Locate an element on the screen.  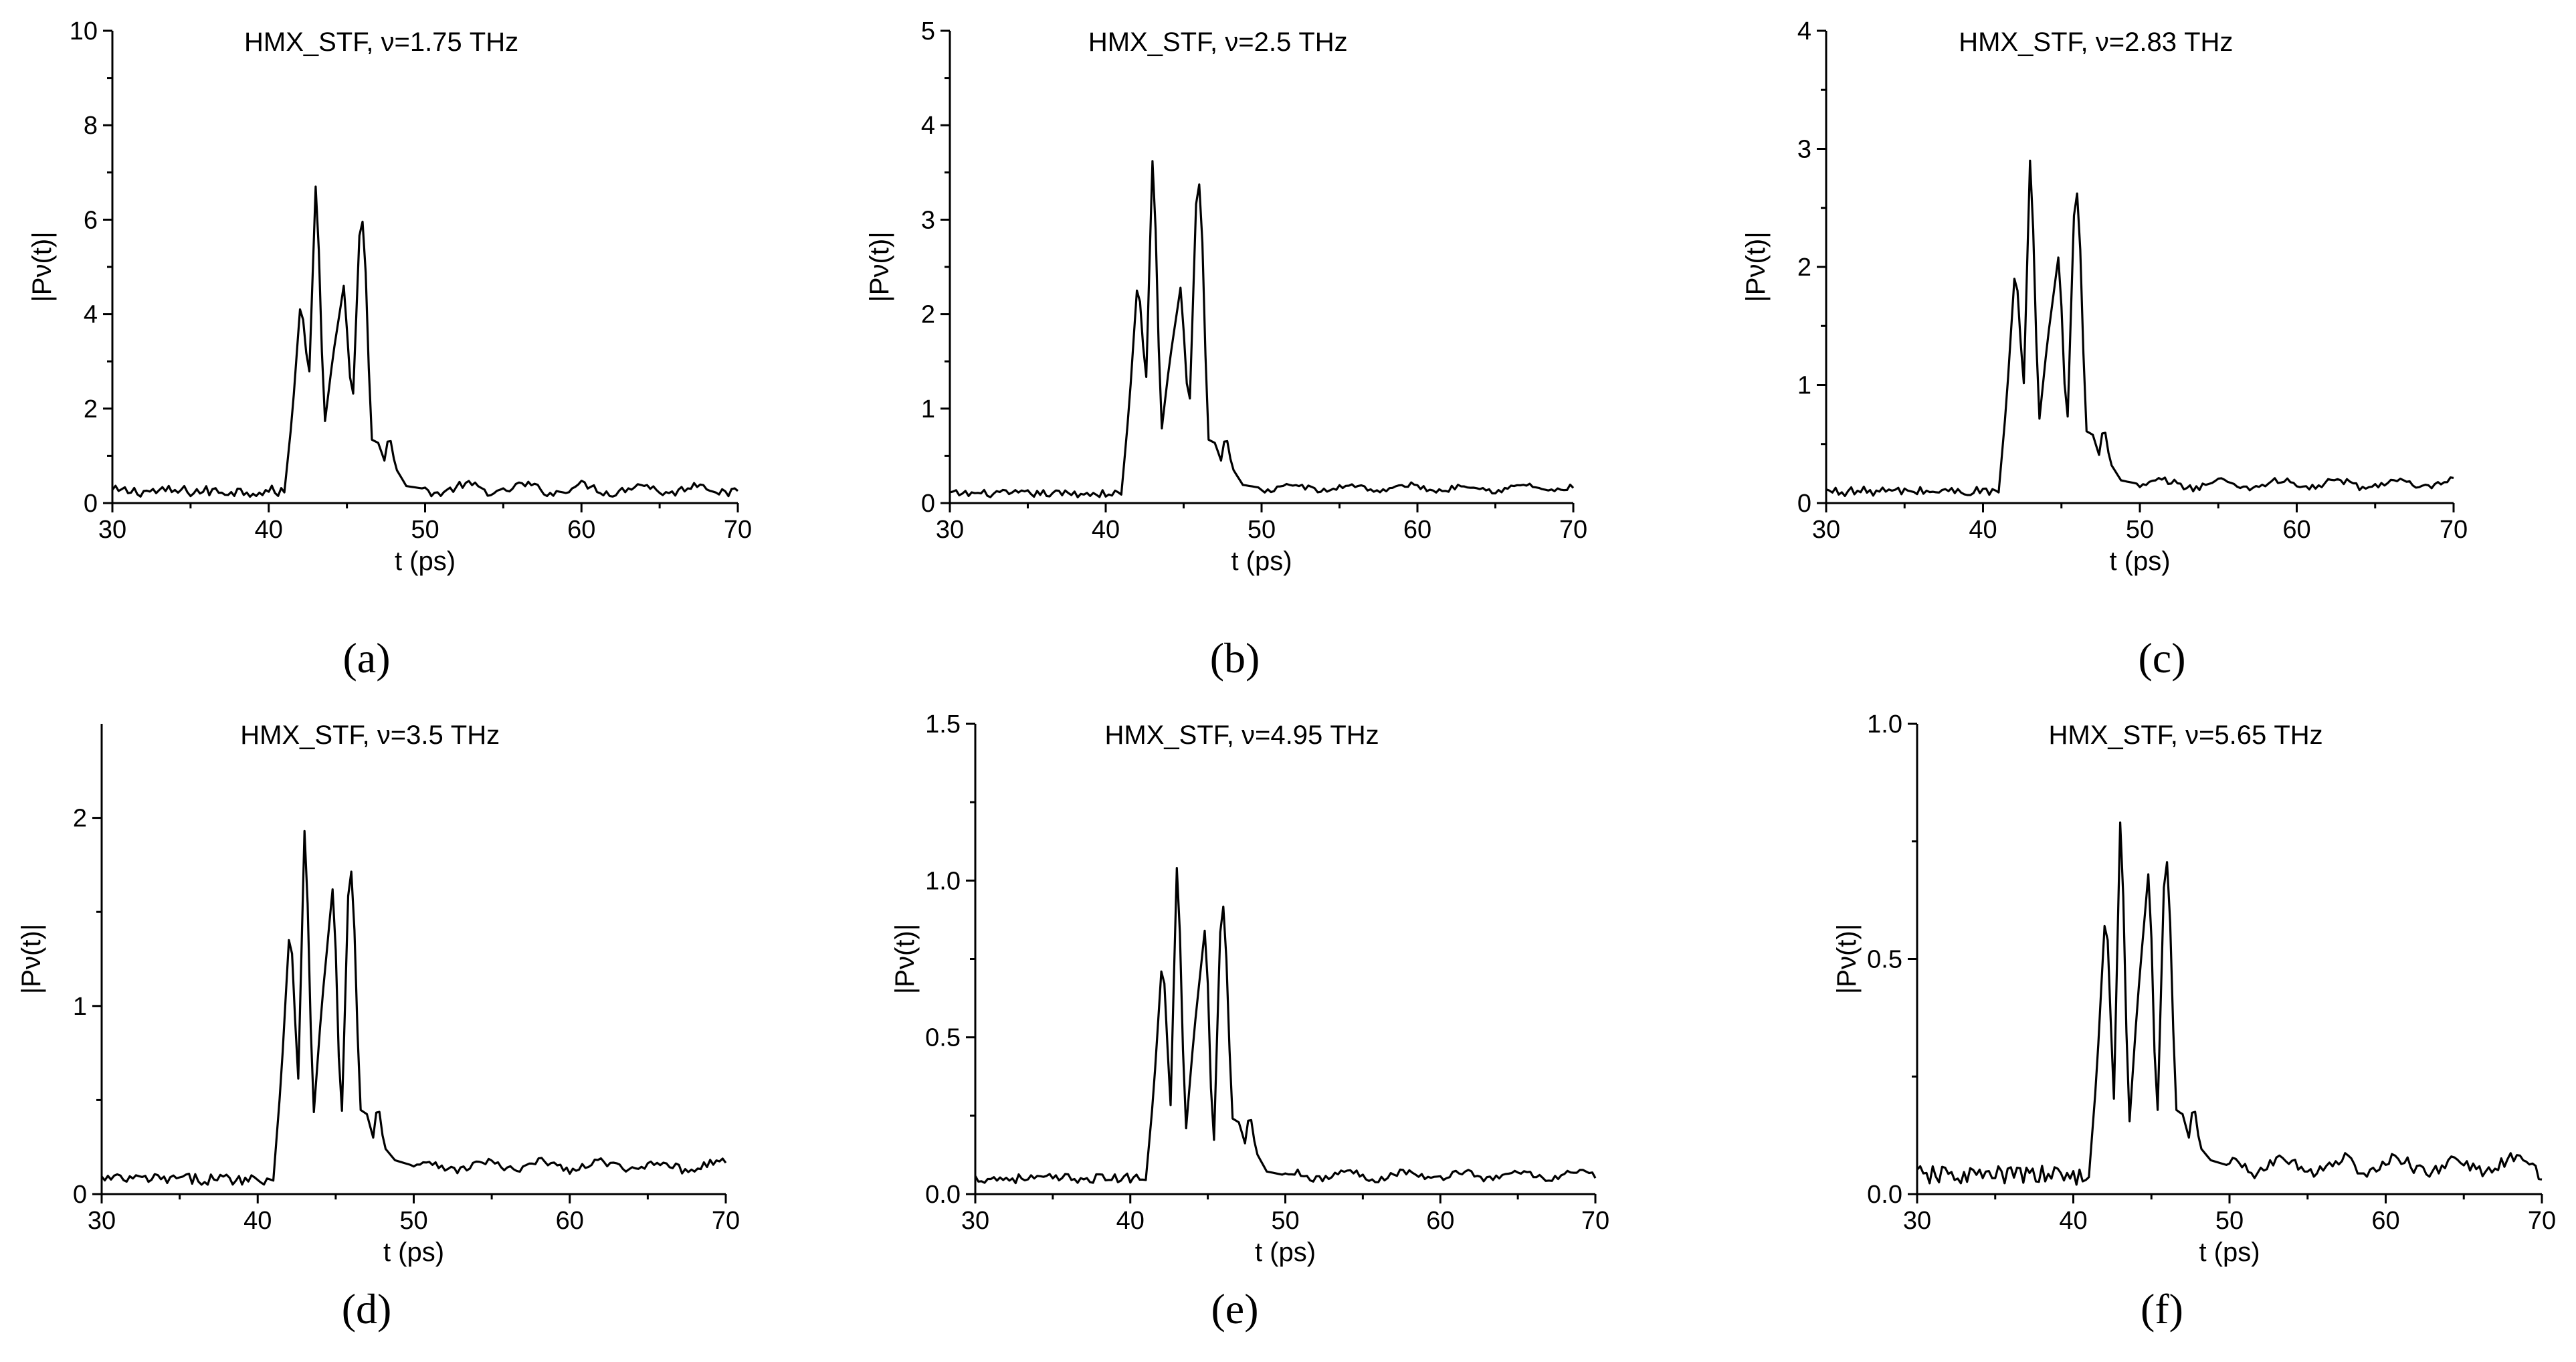
chart-title: HMX_STF, ν=1.75 THz is located at coordinates (381, 42).